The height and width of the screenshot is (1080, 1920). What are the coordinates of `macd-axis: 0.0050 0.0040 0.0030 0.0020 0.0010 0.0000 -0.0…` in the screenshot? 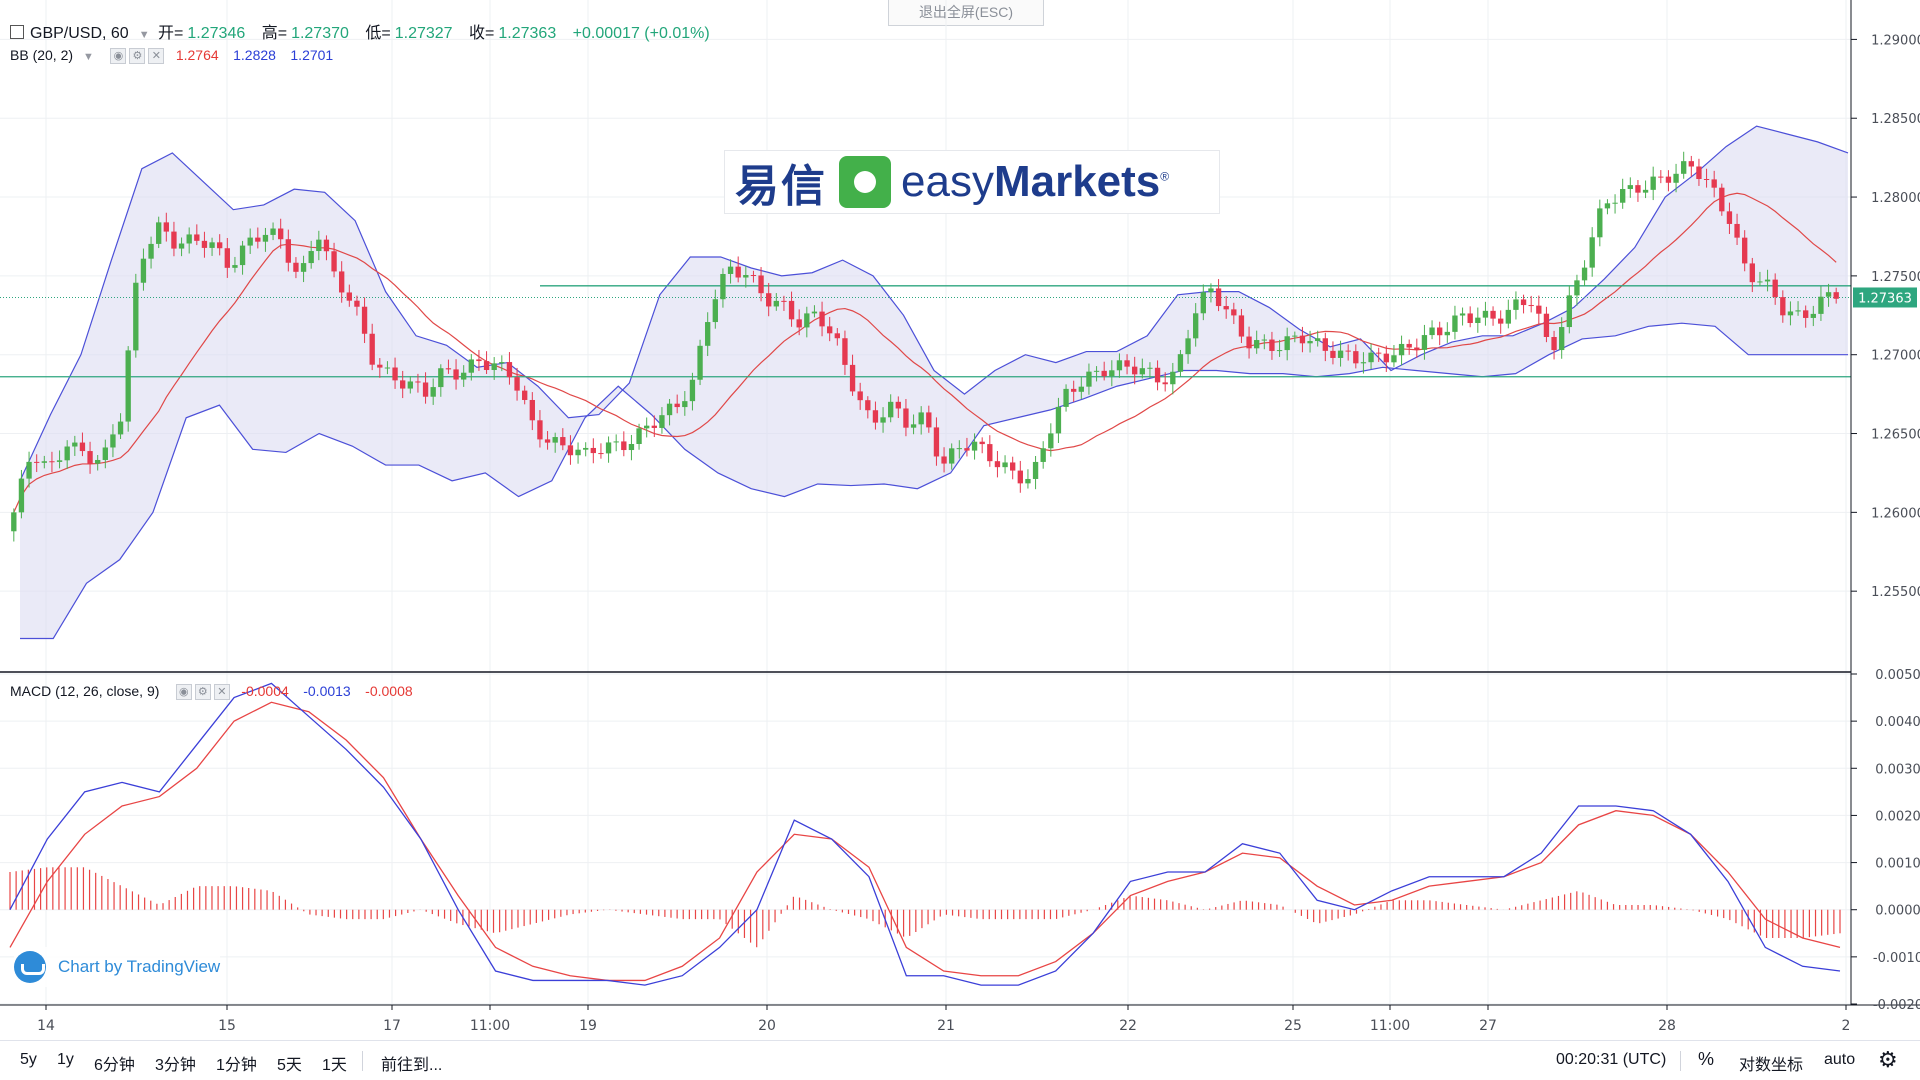 It's located at (1885, 840).